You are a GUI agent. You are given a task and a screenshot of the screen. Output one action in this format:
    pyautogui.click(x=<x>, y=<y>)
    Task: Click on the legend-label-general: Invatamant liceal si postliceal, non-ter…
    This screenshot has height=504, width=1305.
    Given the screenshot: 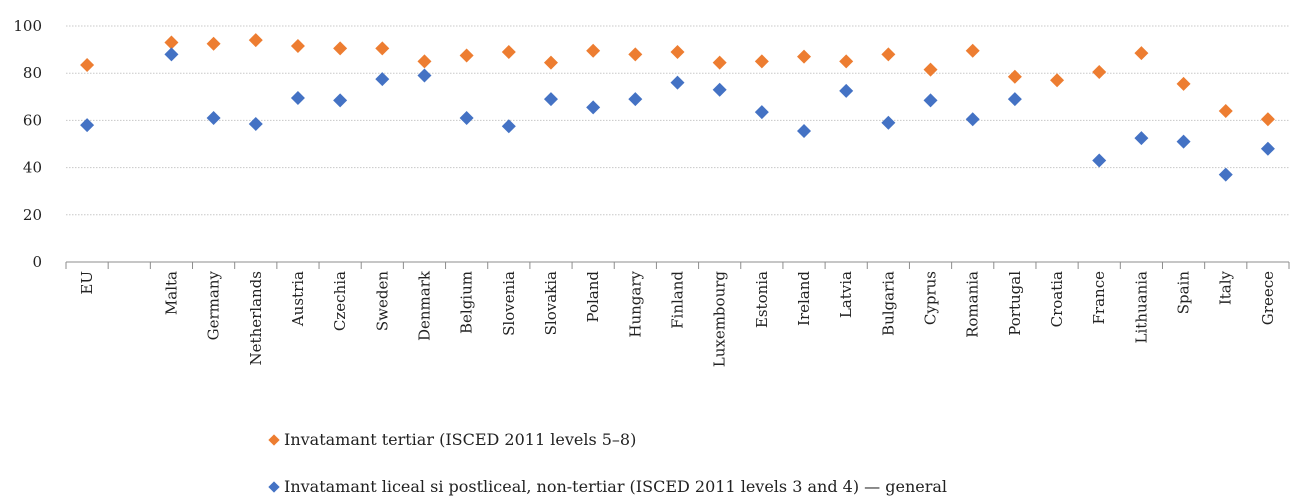 What is the action you would take?
    pyautogui.click(x=616, y=486)
    